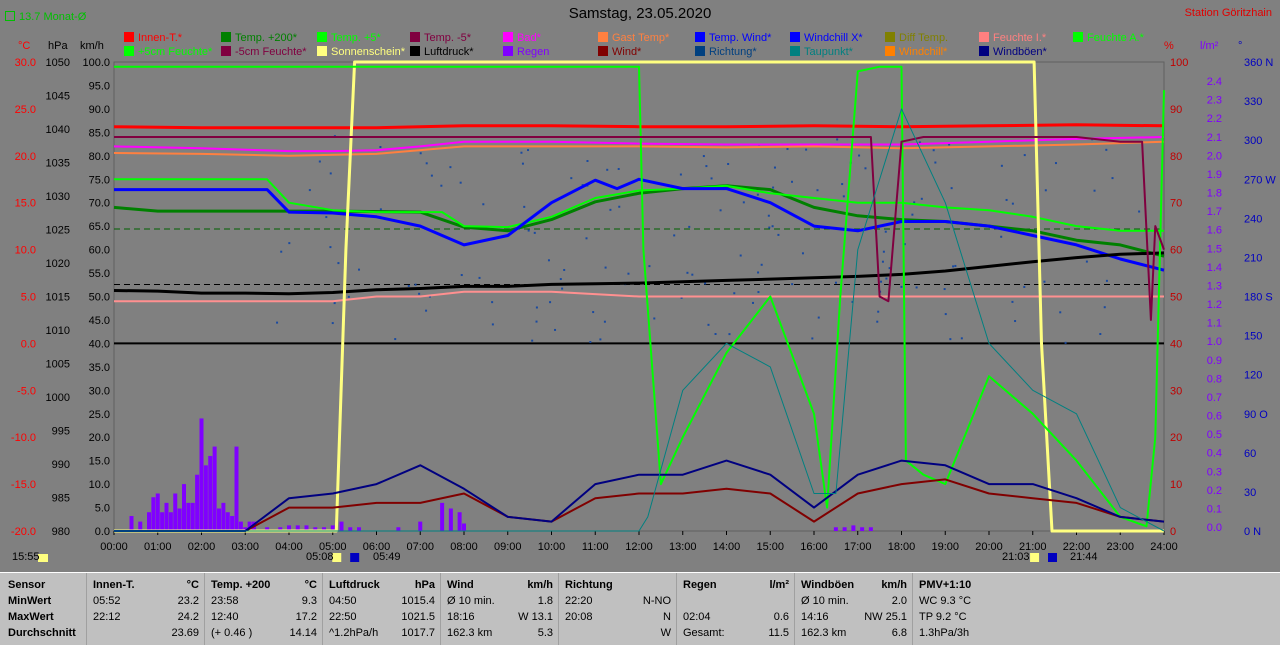 The image size is (1280, 645). I want to click on stats-heading: Windböen km/h, so click(854, 586).